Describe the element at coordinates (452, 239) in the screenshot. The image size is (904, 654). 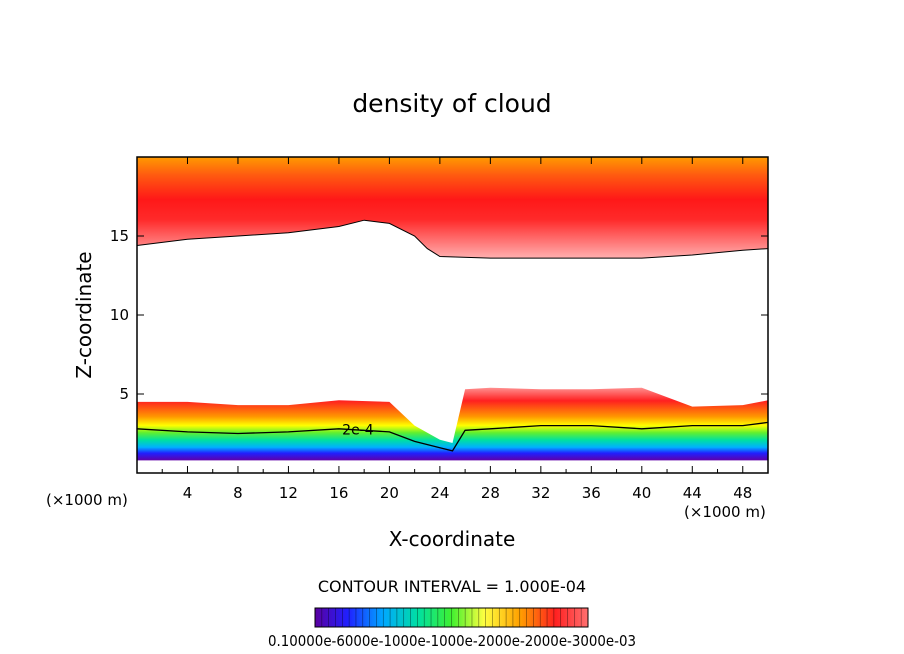
I see `upper-layer-contour` at that location.